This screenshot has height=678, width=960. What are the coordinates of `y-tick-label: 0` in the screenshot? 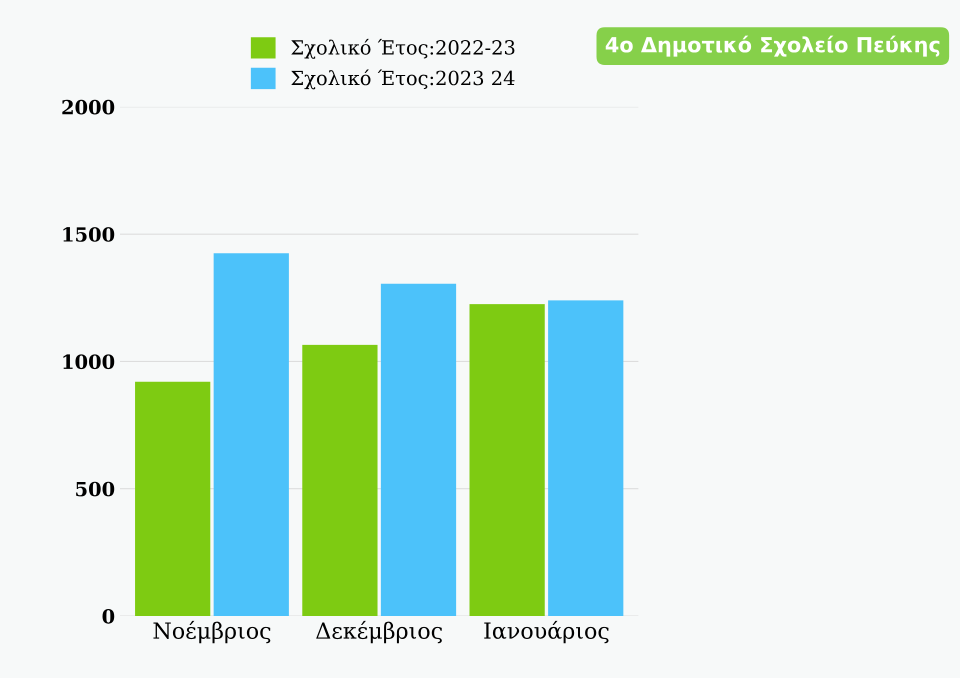 It's located at (108, 616).